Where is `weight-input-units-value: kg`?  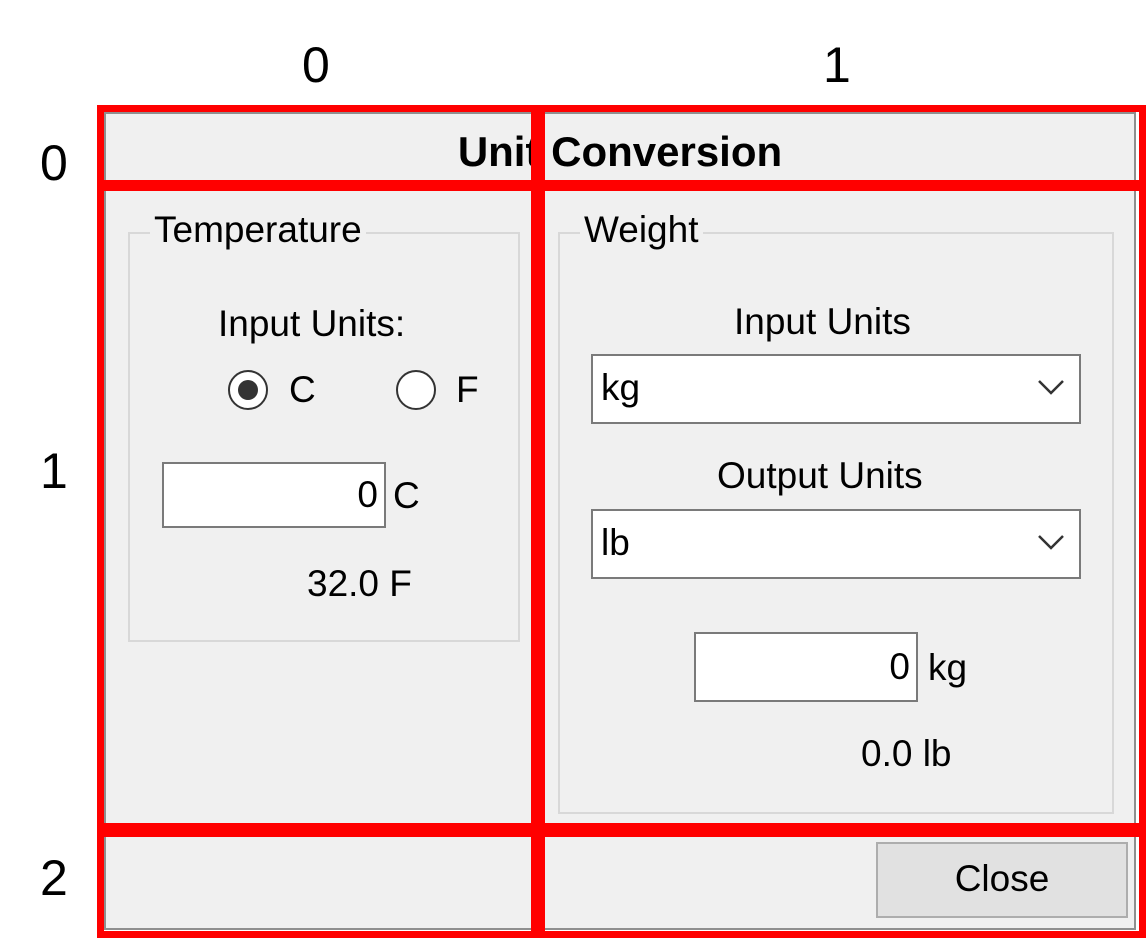 weight-input-units-value: kg is located at coordinates (621, 387).